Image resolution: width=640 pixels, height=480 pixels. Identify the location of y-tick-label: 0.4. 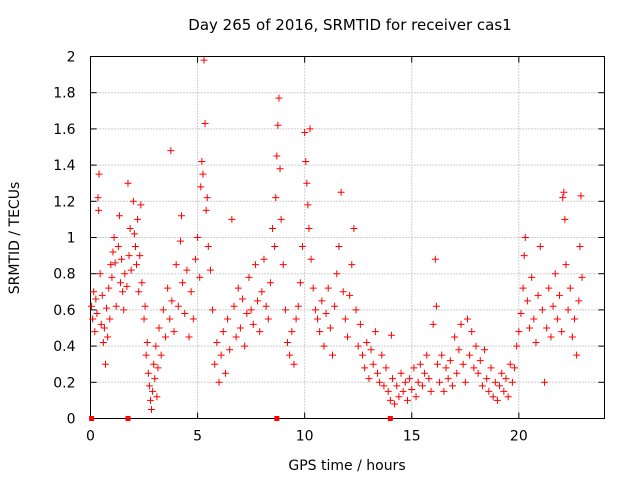
(64, 347).